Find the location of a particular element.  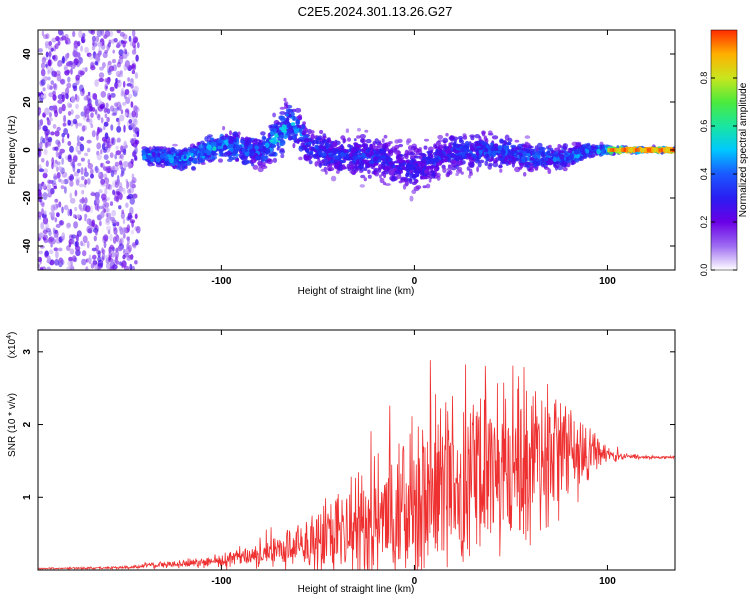

colorbar-tick-label: 0.6 is located at coordinates (704, 126).